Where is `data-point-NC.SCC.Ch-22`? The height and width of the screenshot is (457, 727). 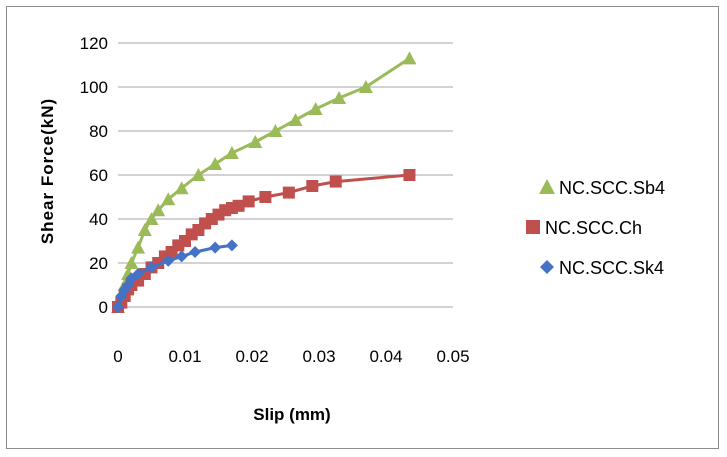 data-point-NC.SCC.Ch-22 is located at coordinates (265, 197).